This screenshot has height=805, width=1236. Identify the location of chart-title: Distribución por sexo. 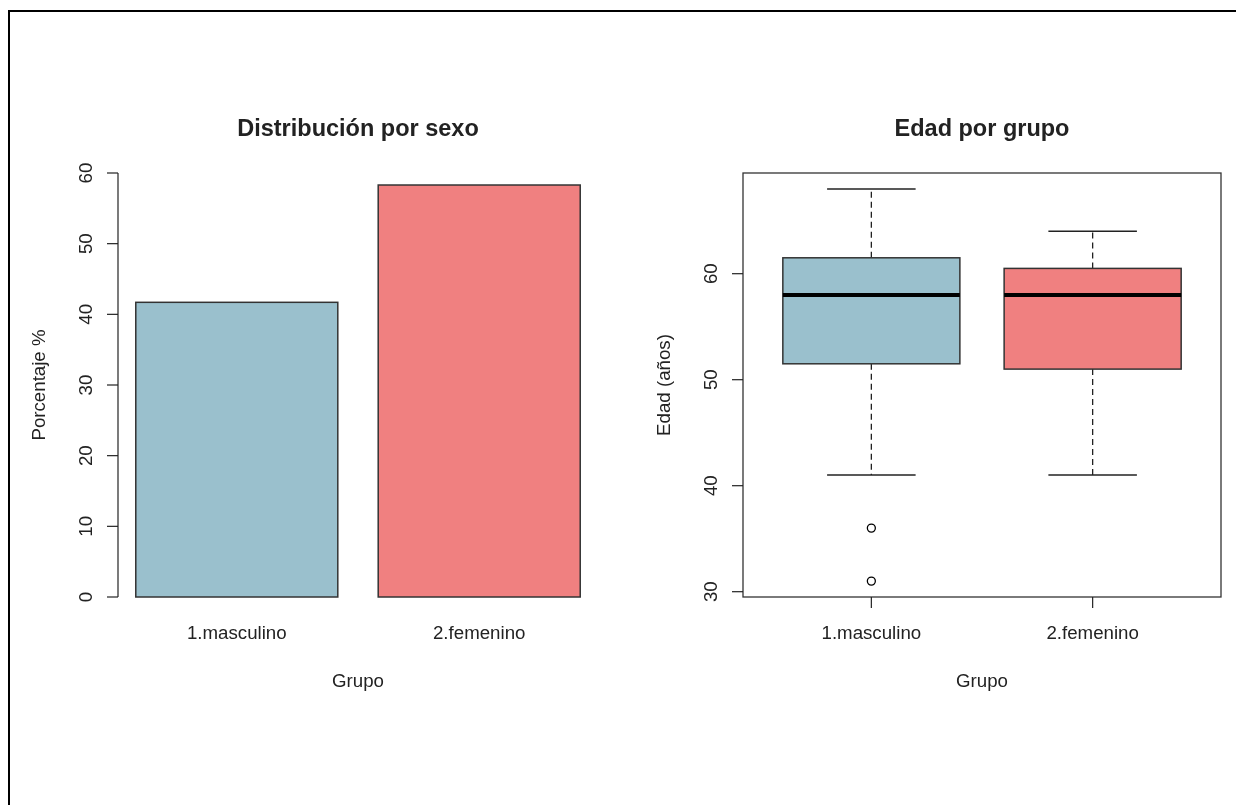
(358, 128).